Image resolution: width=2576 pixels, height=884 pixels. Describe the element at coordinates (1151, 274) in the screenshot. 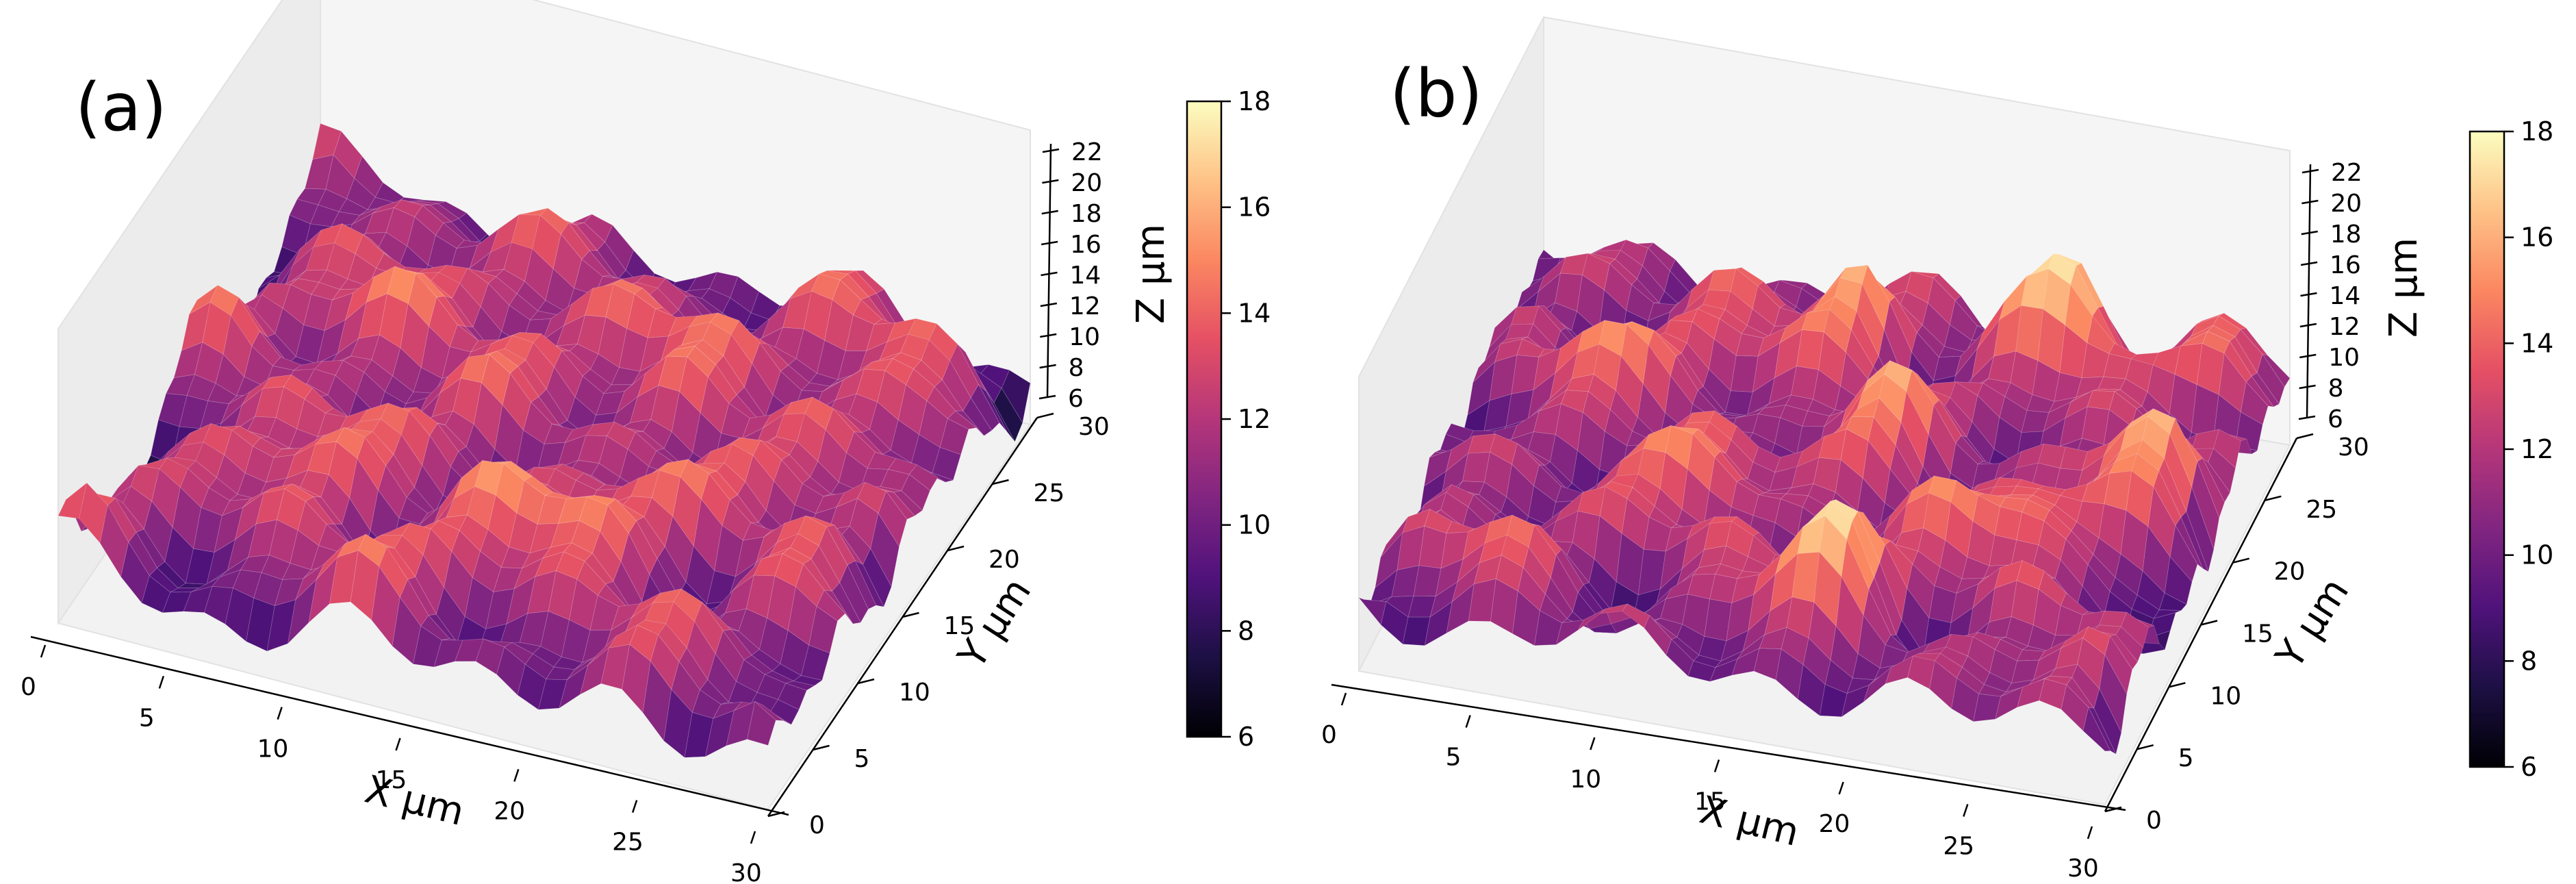

I see `z-axis-label: Z μm` at that location.